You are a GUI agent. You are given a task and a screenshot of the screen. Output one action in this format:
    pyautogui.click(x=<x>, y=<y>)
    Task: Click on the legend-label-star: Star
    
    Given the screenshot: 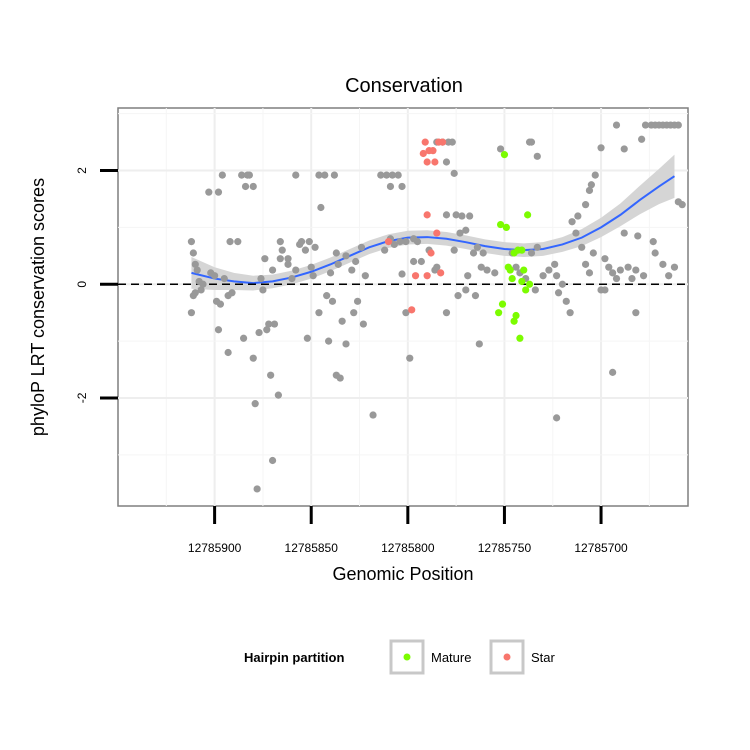 What is the action you would take?
    pyautogui.click(x=543, y=657)
    